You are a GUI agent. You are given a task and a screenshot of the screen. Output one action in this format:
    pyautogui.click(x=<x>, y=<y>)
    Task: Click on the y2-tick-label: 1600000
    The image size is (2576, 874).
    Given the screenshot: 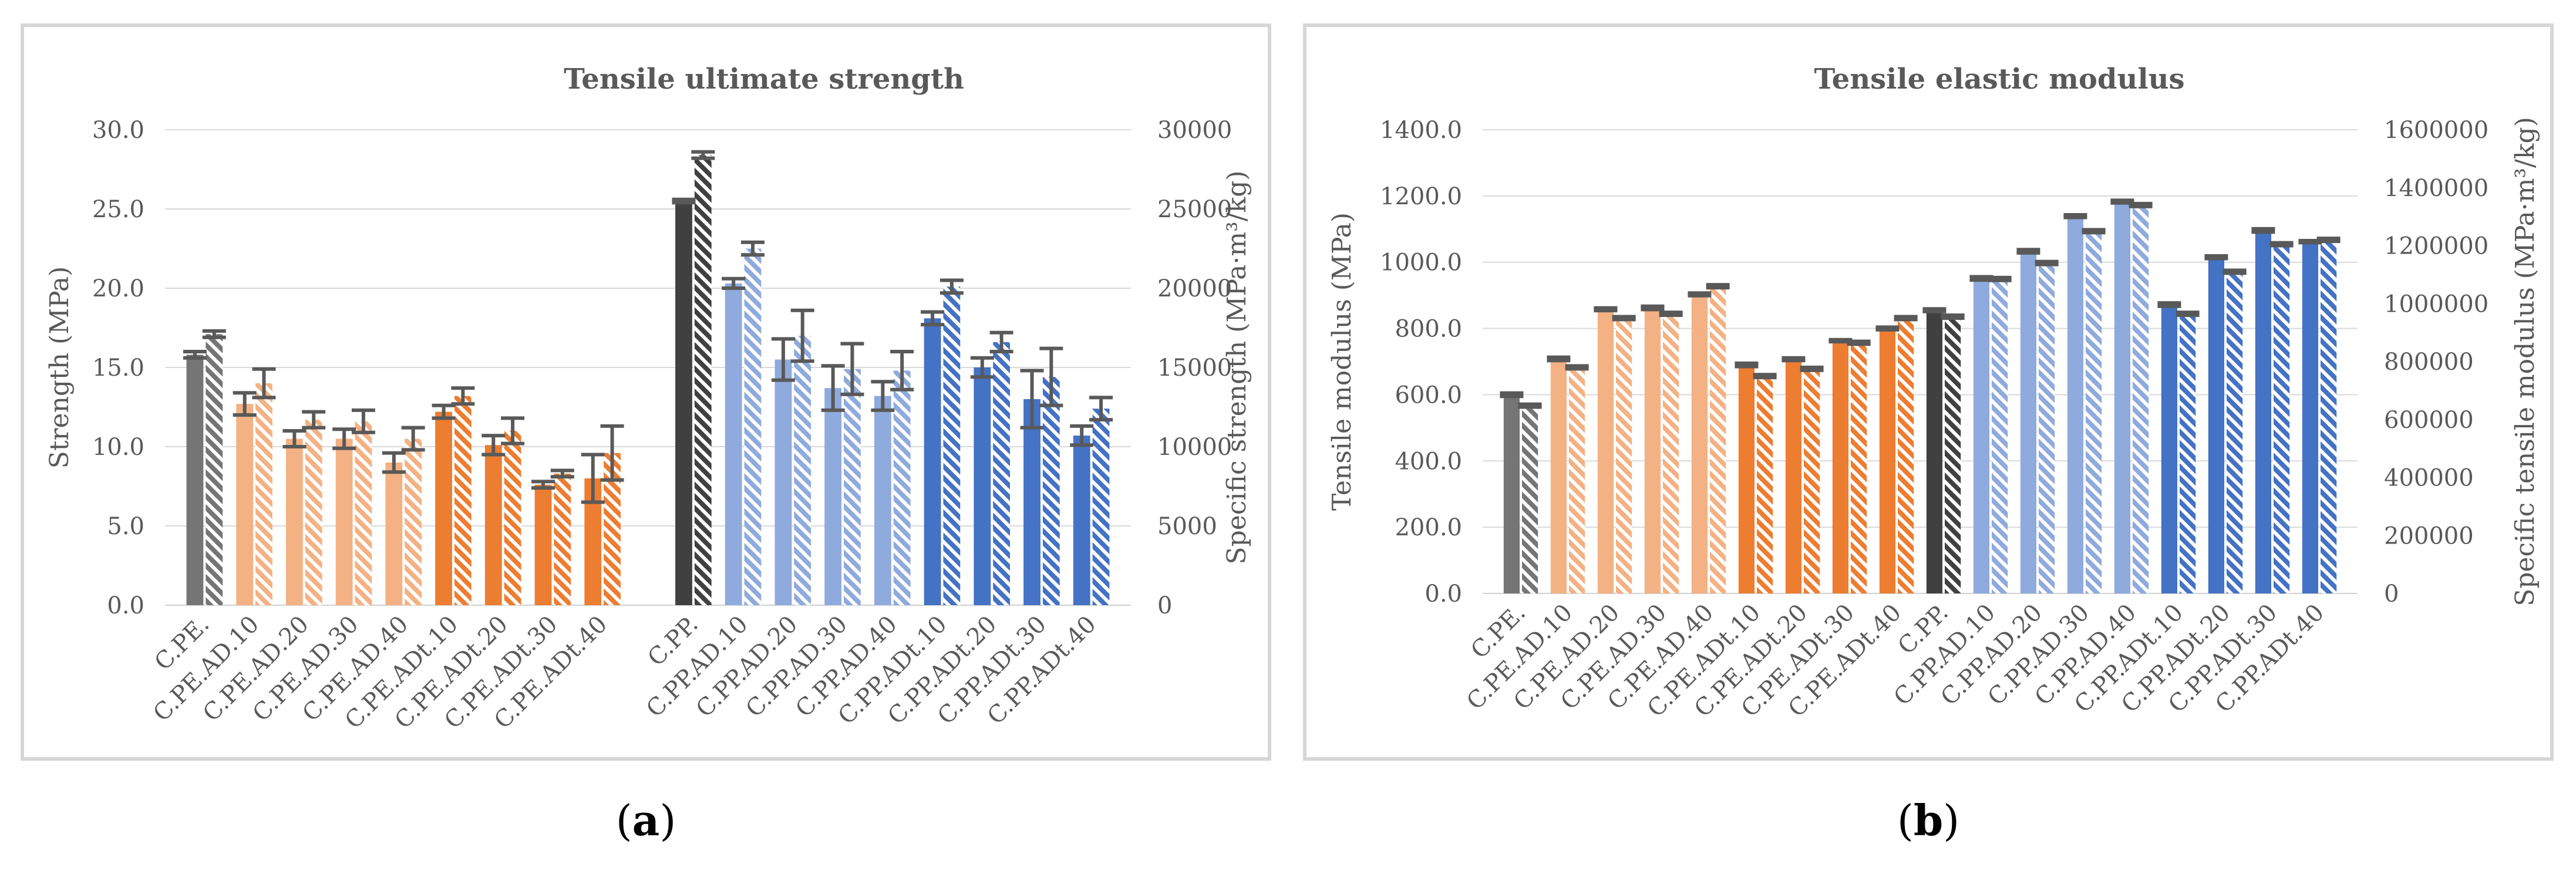 What is the action you would take?
    pyautogui.click(x=2436, y=130)
    